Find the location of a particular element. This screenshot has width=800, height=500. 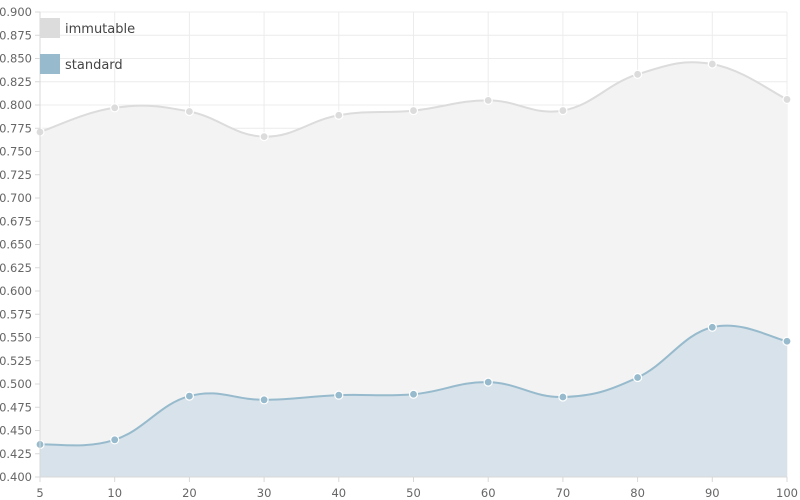

y-tick-label: 0.650 is located at coordinates (16, 245).